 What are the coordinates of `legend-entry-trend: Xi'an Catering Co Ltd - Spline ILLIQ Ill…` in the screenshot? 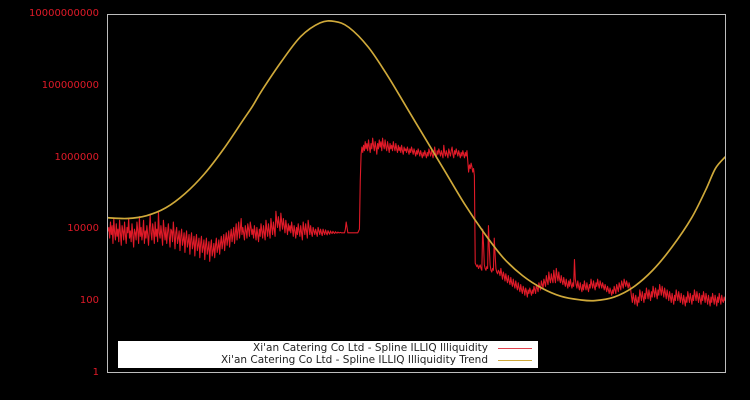 It's located at (328, 361).